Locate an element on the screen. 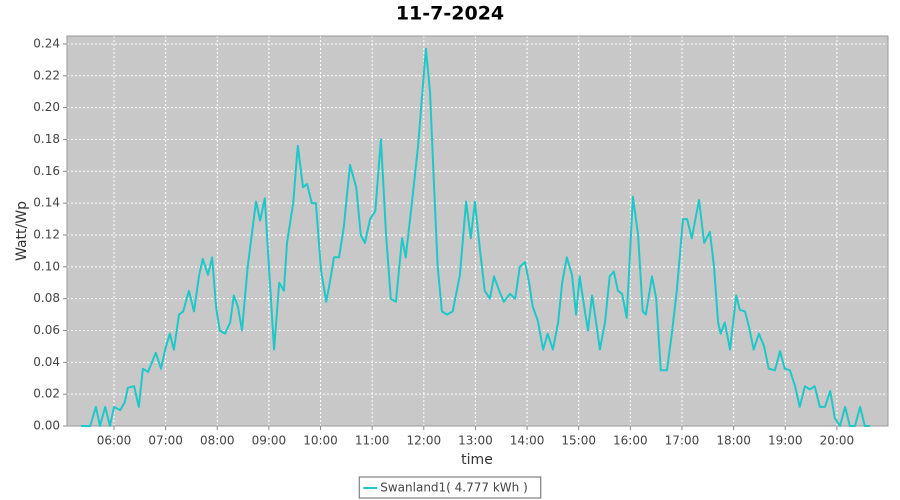  x-tick-label: 20:00 is located at coordinates (837, 441).